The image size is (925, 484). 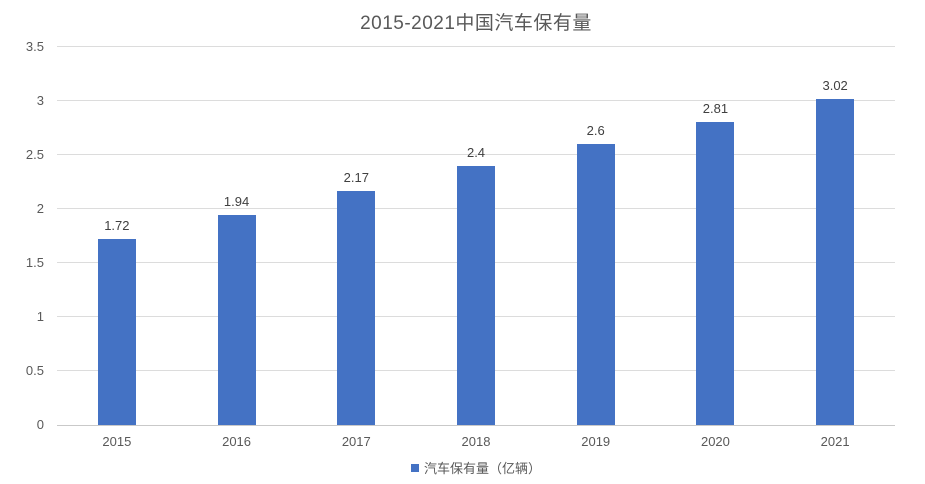 I want to click on y-tick-label: 2.5, so click(x=34, y=154).